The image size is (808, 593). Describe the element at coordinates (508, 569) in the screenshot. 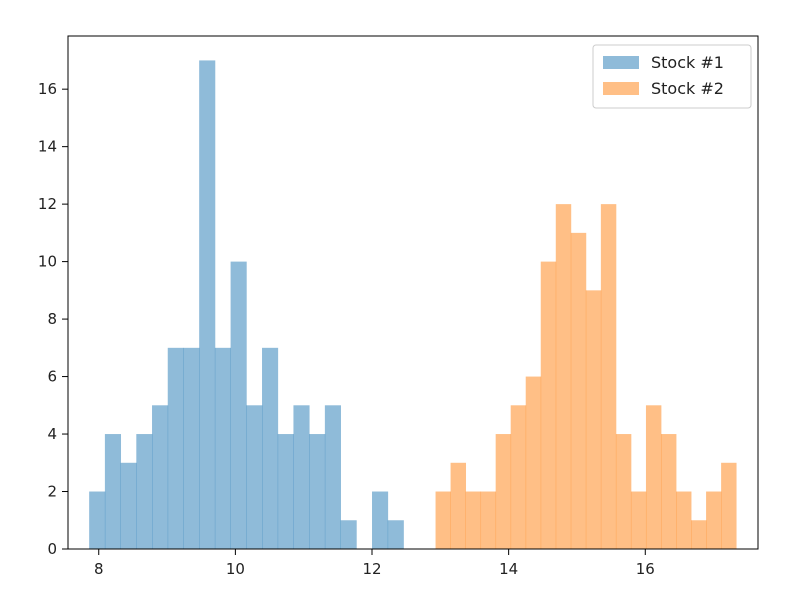

I see `x-tick-label: 14` at that location.